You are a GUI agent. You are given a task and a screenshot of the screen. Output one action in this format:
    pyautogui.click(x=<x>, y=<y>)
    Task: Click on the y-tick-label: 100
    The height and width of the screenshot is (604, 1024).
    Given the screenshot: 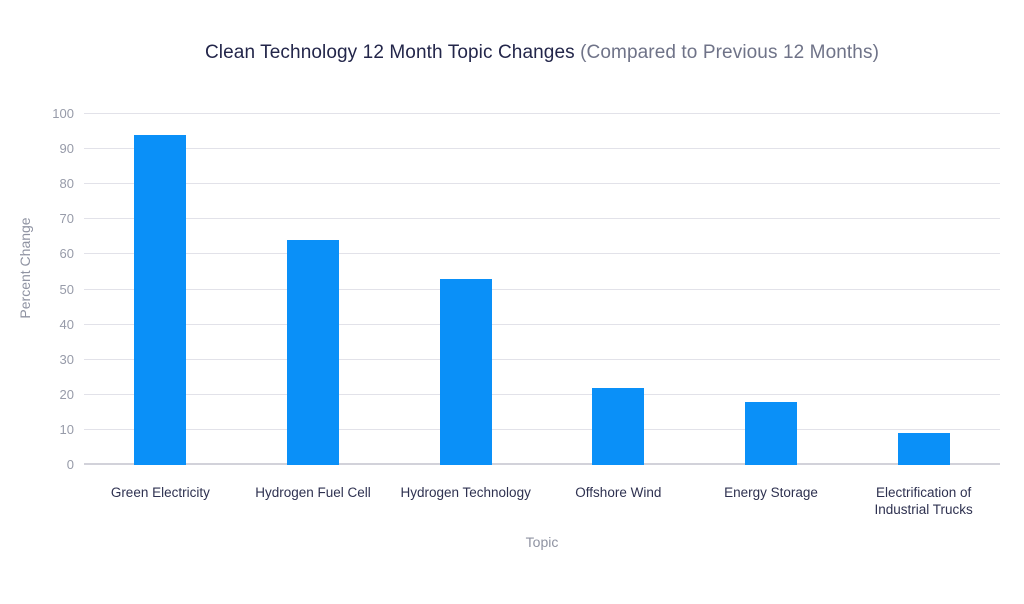 What is the action you would take?
    pyautogui.click(x=63, y=113)
    